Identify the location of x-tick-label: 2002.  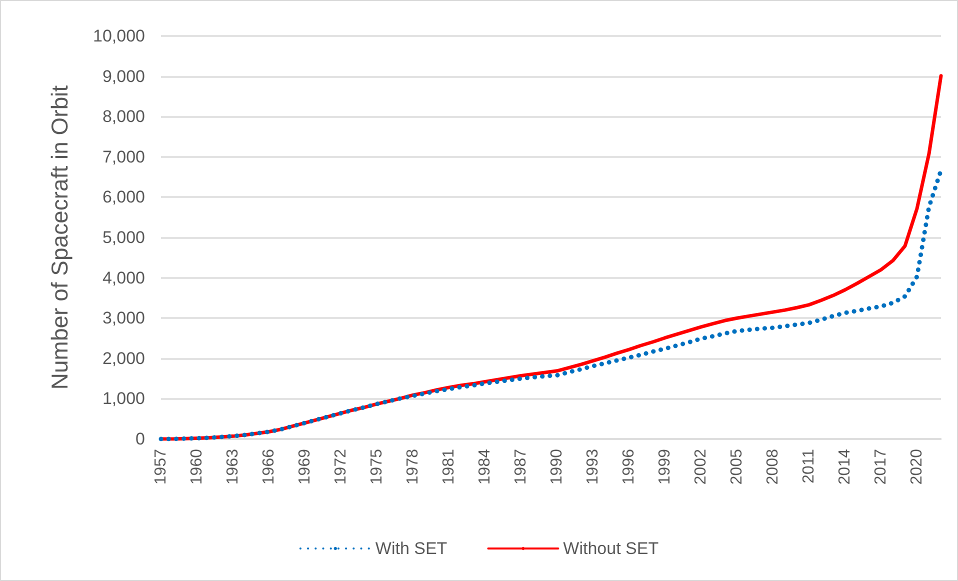
(701, 466).